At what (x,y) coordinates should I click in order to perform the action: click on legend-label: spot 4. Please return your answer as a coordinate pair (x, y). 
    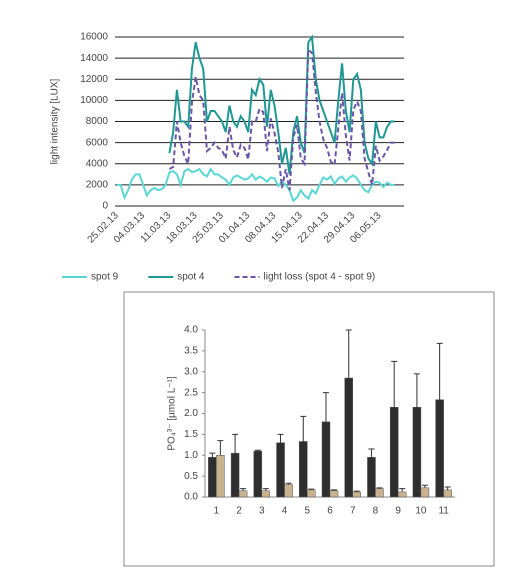
    Looking at the image, I should click on (191, 277).